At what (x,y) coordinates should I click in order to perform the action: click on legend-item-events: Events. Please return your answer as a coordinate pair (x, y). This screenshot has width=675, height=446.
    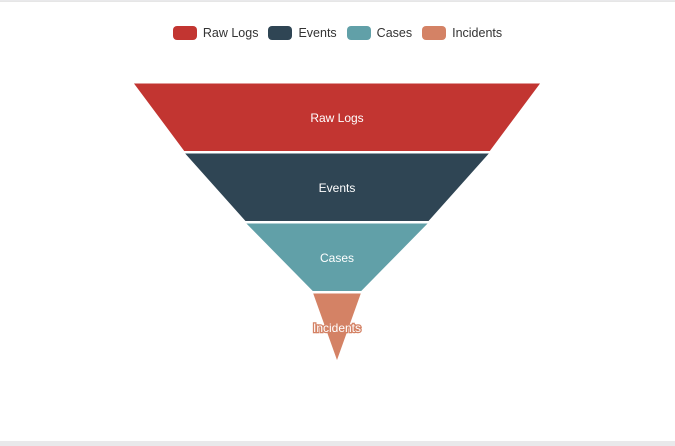
    Looking at the image, I should click on (302, 33).